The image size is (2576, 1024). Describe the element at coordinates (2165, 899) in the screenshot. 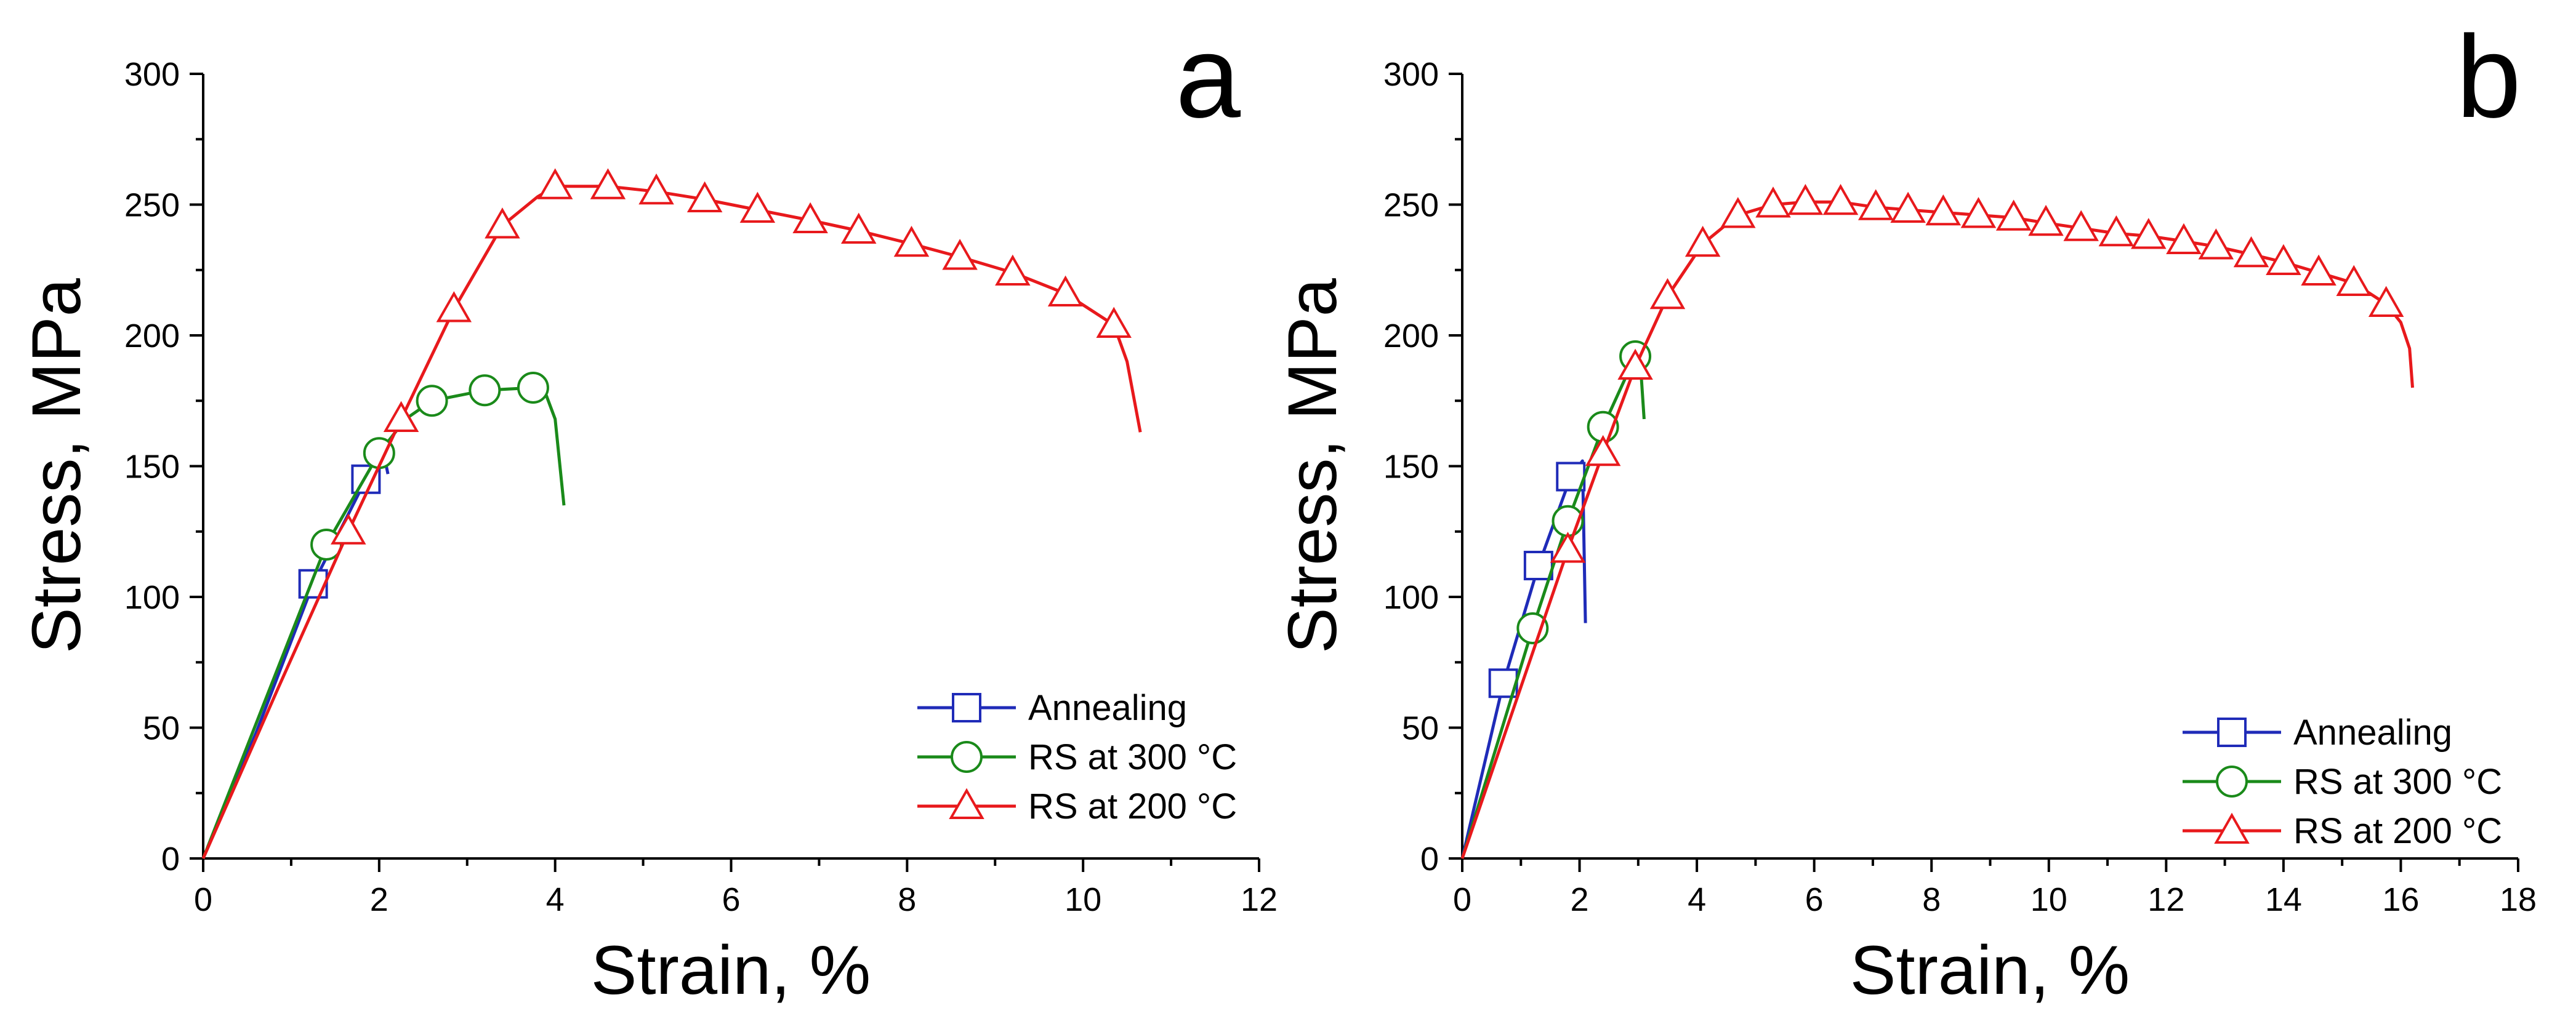

I see `panel-b-x-tick-label: 12` at that location.